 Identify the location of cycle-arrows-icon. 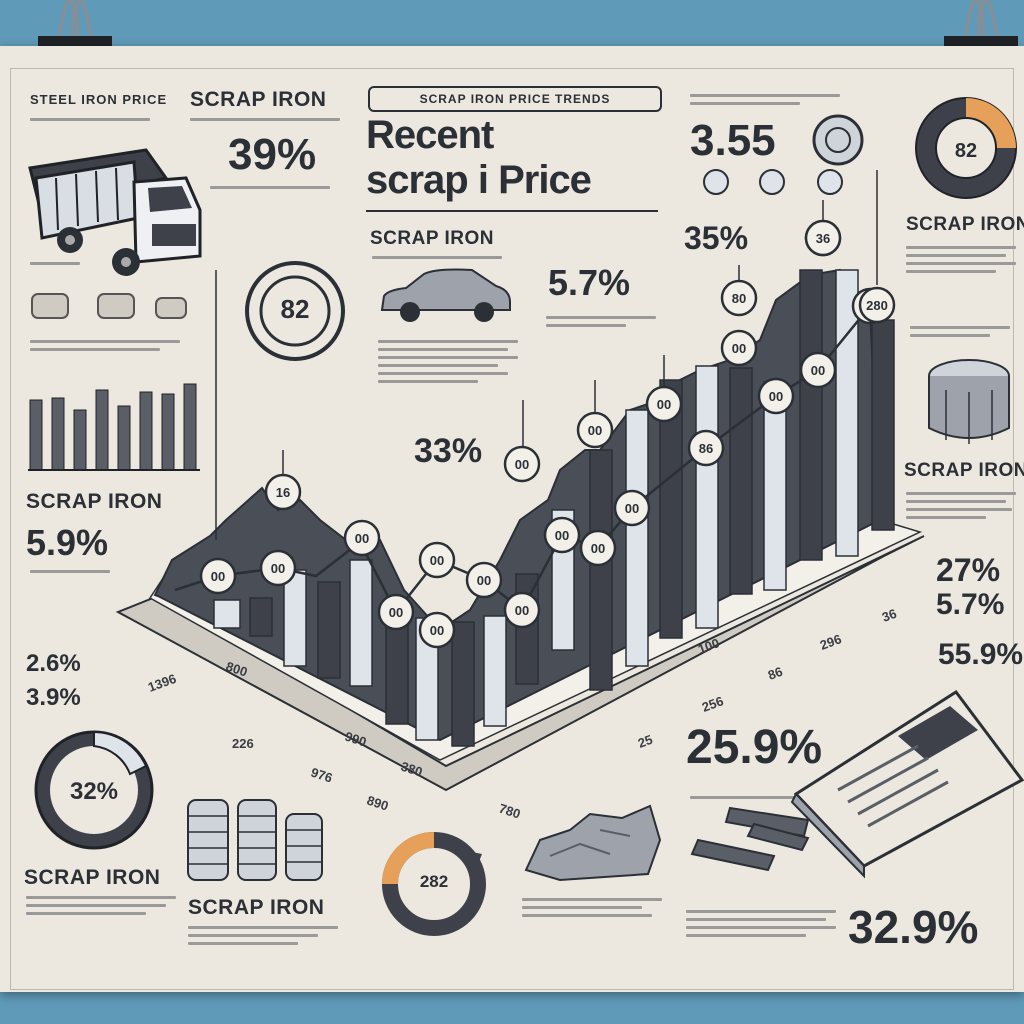
(434, 884).